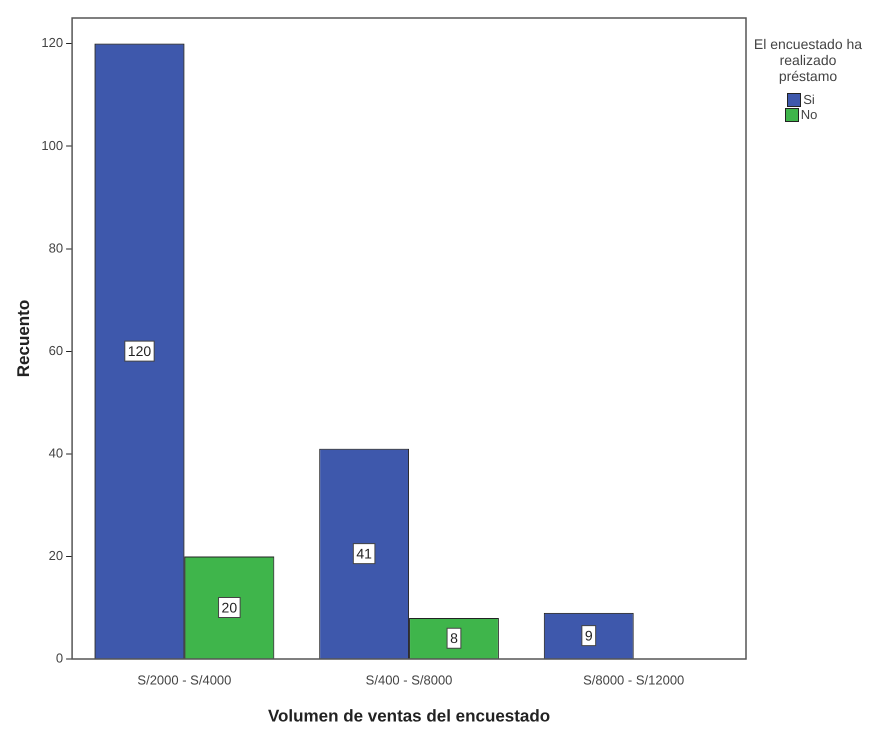 The height and width of the screenshot is (741, 870). What do you see at coordinates (60, 658) in the screenshot?
I see `y-tick-label: 0` at bounding box center [60, 658].